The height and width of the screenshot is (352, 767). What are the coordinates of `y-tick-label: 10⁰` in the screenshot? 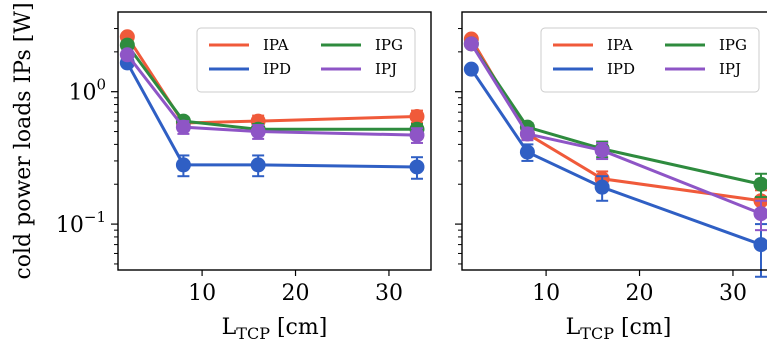 It's located at (87, 91).